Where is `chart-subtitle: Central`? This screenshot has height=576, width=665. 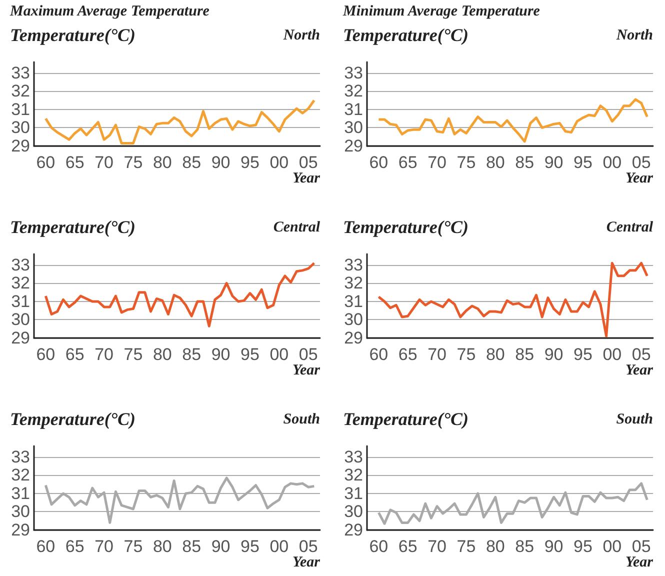 chart-subtitle: Central is located at coordinates (630, 228).